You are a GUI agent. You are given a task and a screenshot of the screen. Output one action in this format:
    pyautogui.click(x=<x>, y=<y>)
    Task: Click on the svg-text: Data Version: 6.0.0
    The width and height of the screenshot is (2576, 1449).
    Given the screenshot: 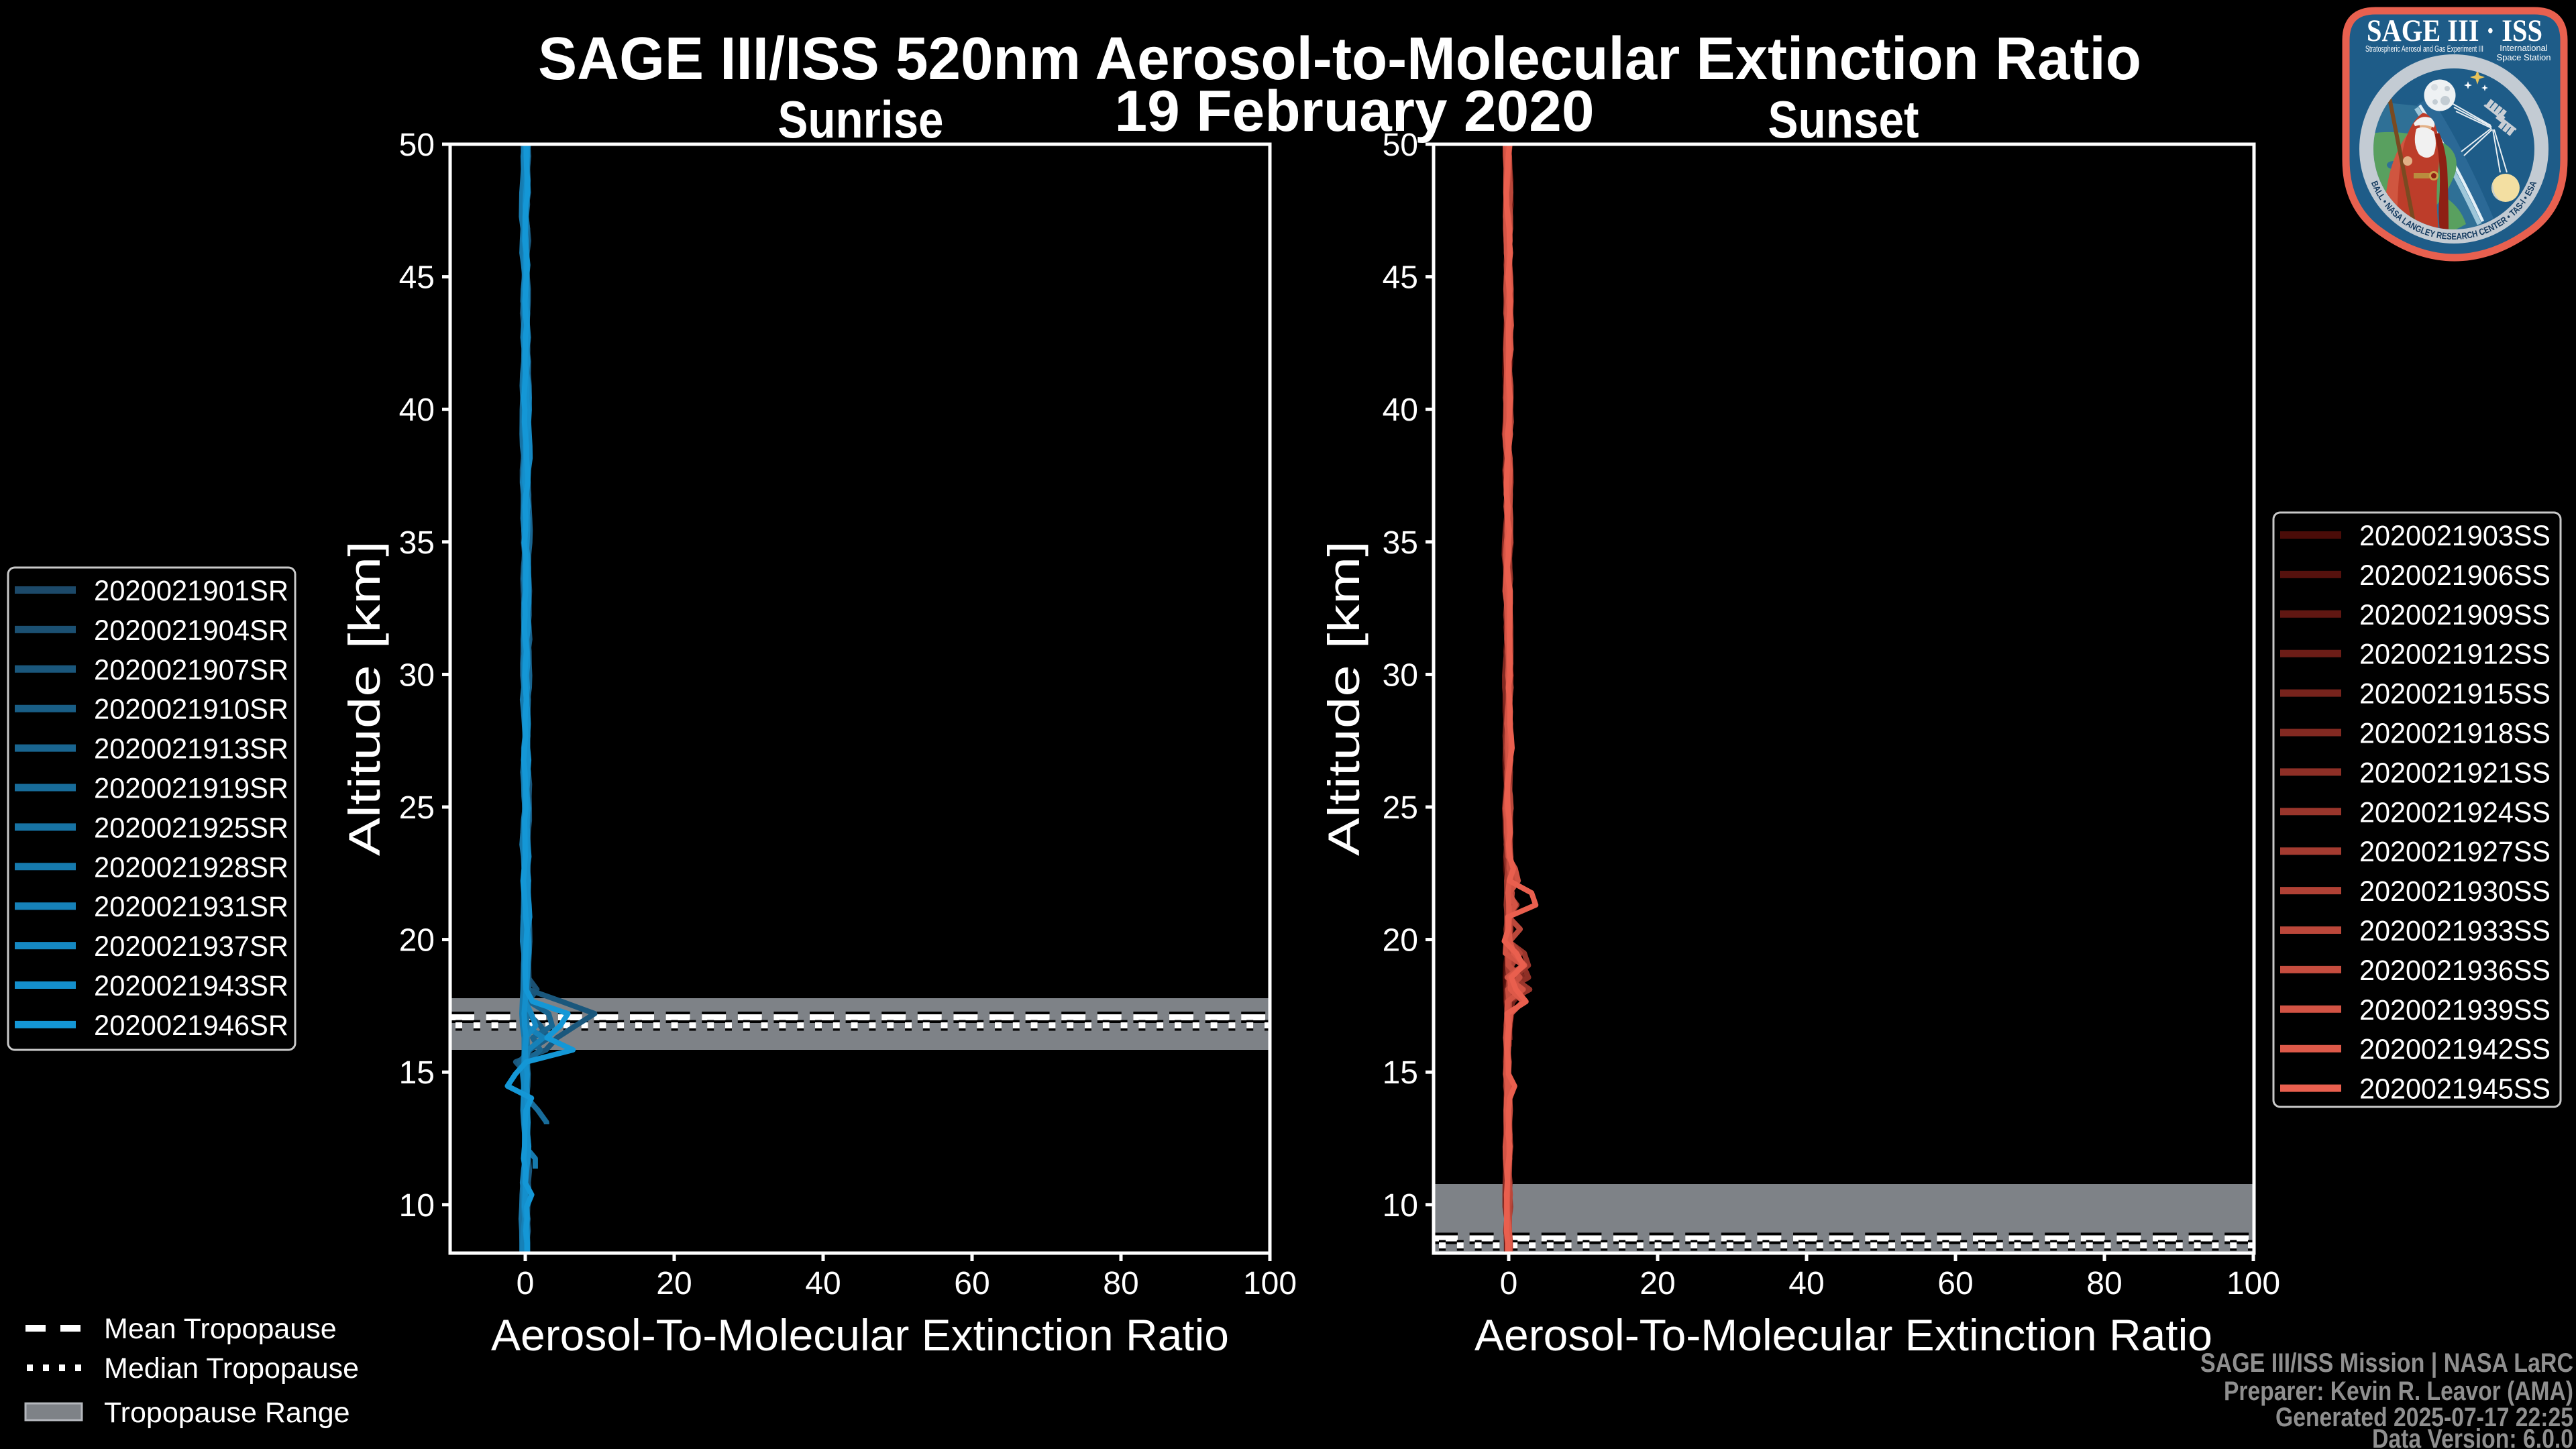 What is the action you would take?
    pyautogui.click(x=2472, y=1436)
    